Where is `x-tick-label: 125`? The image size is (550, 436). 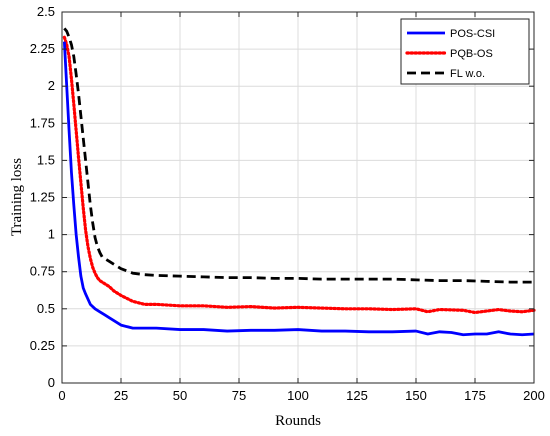
x-tick-label: 125 is located at coordinates (357, 395).